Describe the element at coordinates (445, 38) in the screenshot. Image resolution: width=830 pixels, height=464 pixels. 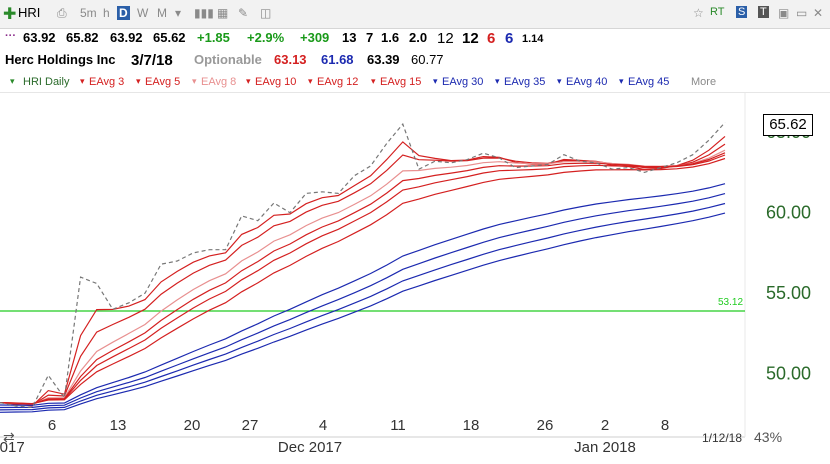
I see `stat-value-5: 12` at that location.